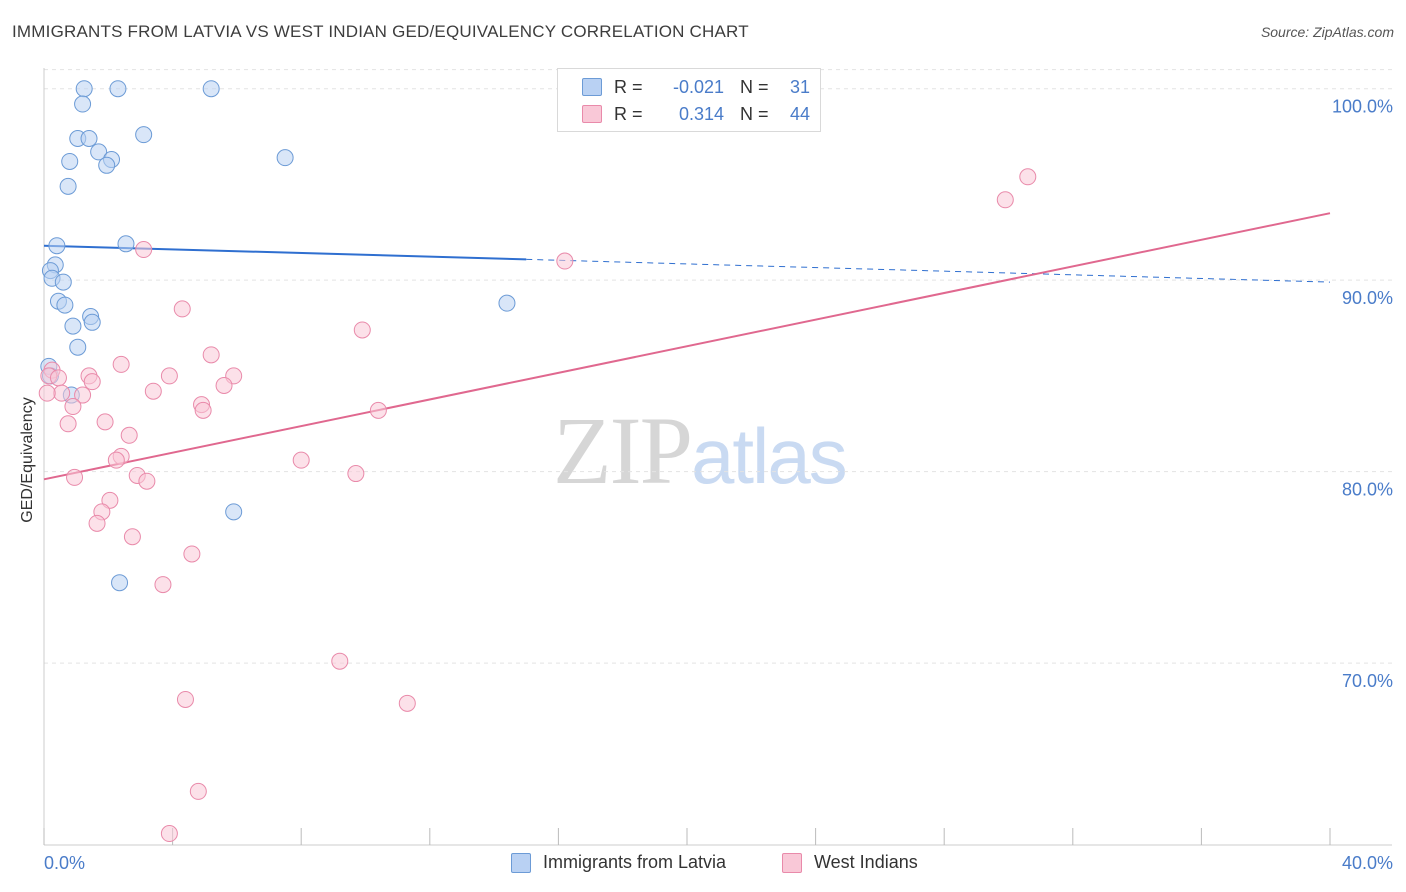  I want to click on legend-item-latvia: Immigrants from Latvia, so click(618, 862).